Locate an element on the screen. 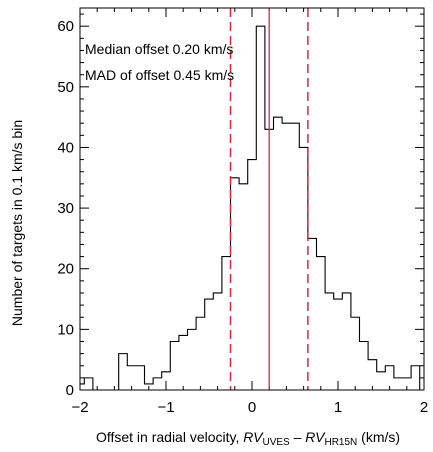 Image resolution: width=433 pixels, height=452 pixels. x-axis-label-minus: – is located at coordinates (298, 437).